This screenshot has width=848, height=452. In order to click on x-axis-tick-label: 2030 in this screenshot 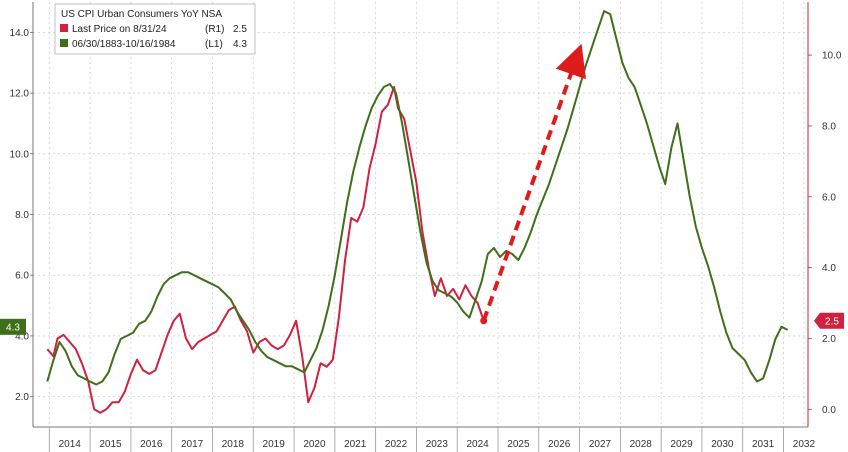, I will do `click(722, 444)`.